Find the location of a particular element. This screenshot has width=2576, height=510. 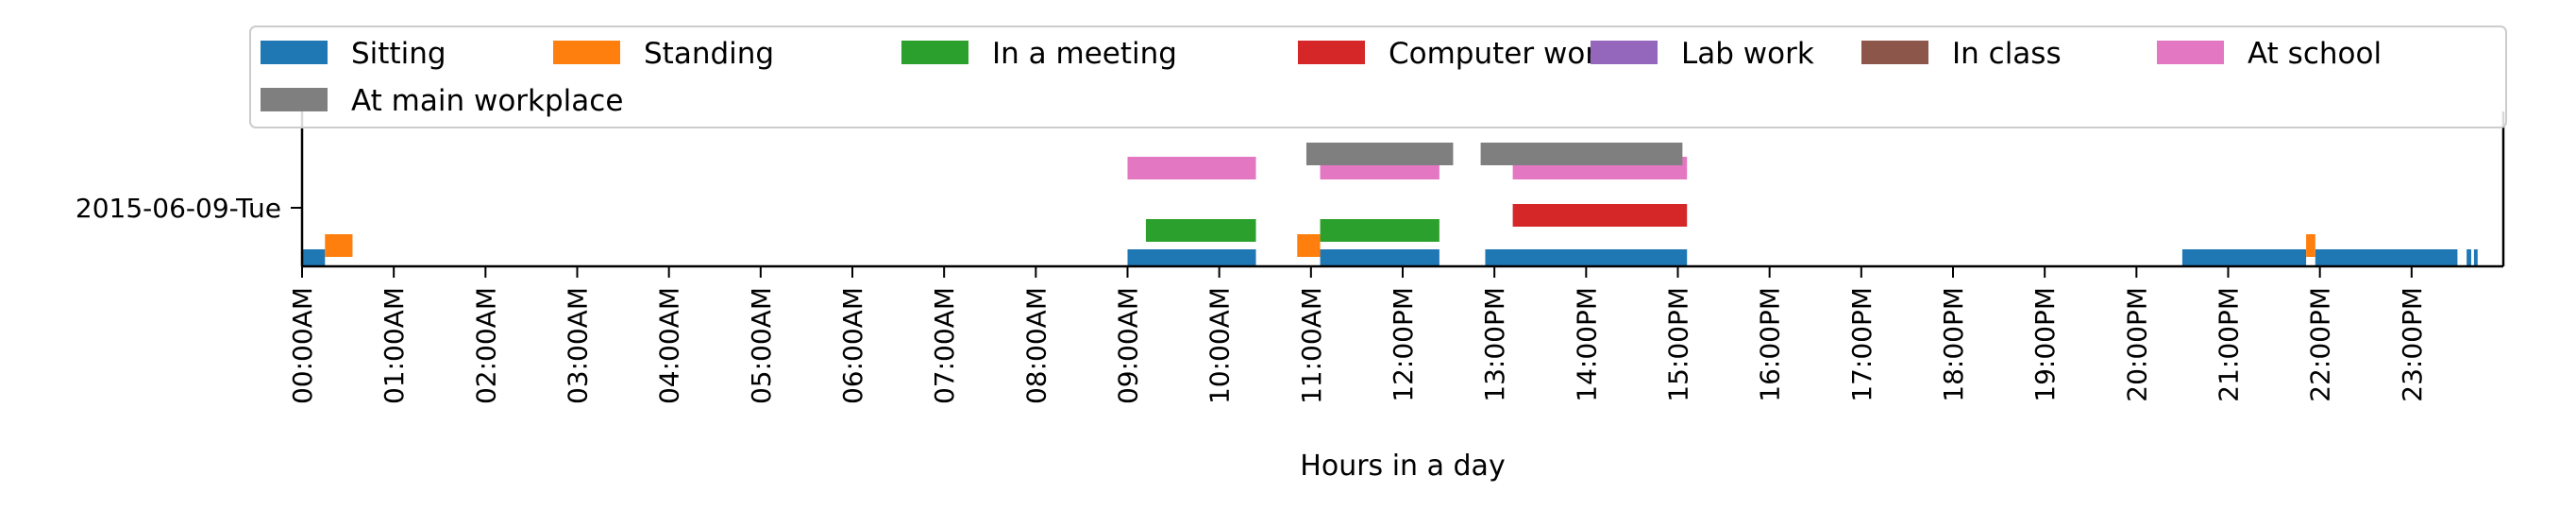

x-tick-label: 00:00AM is located at coordinates (302, 345).